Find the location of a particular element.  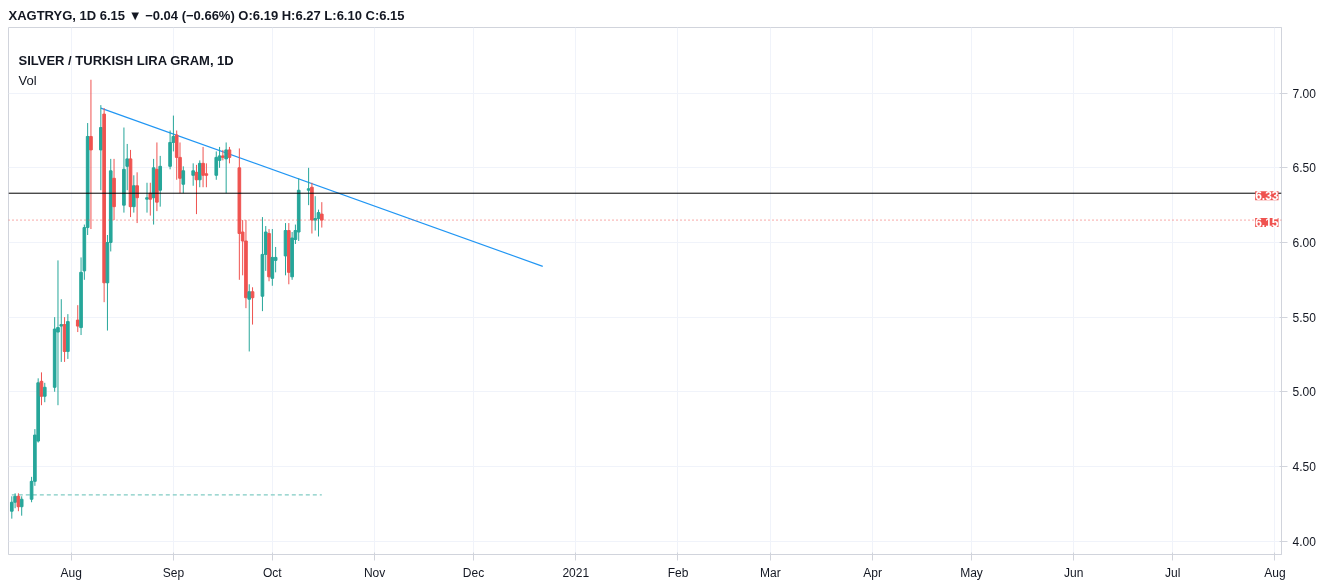

x-tick-label: Nov is located at coordinates (374, 572).